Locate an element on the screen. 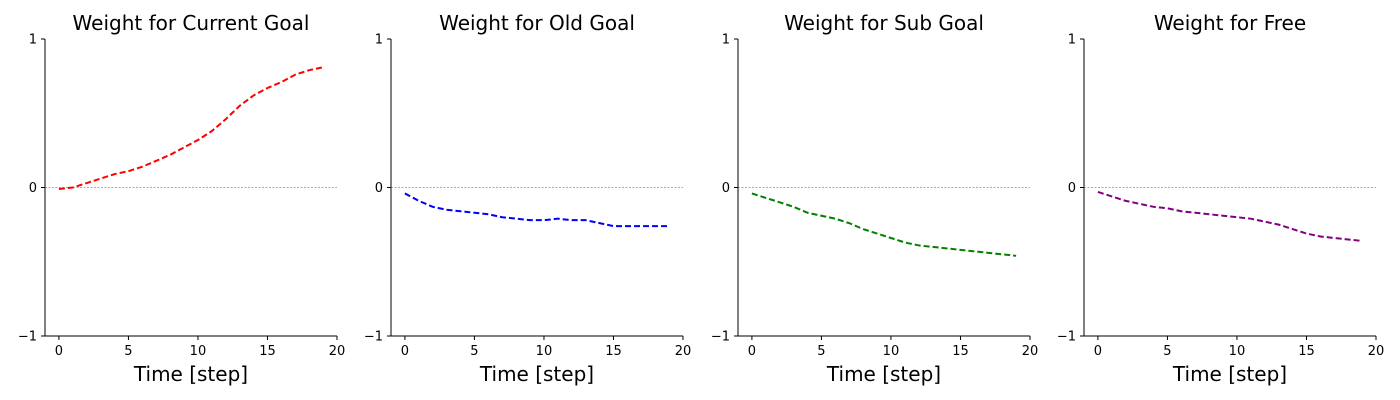  chart-title: Weight for Old Goal is located at coordinates (537, 23).